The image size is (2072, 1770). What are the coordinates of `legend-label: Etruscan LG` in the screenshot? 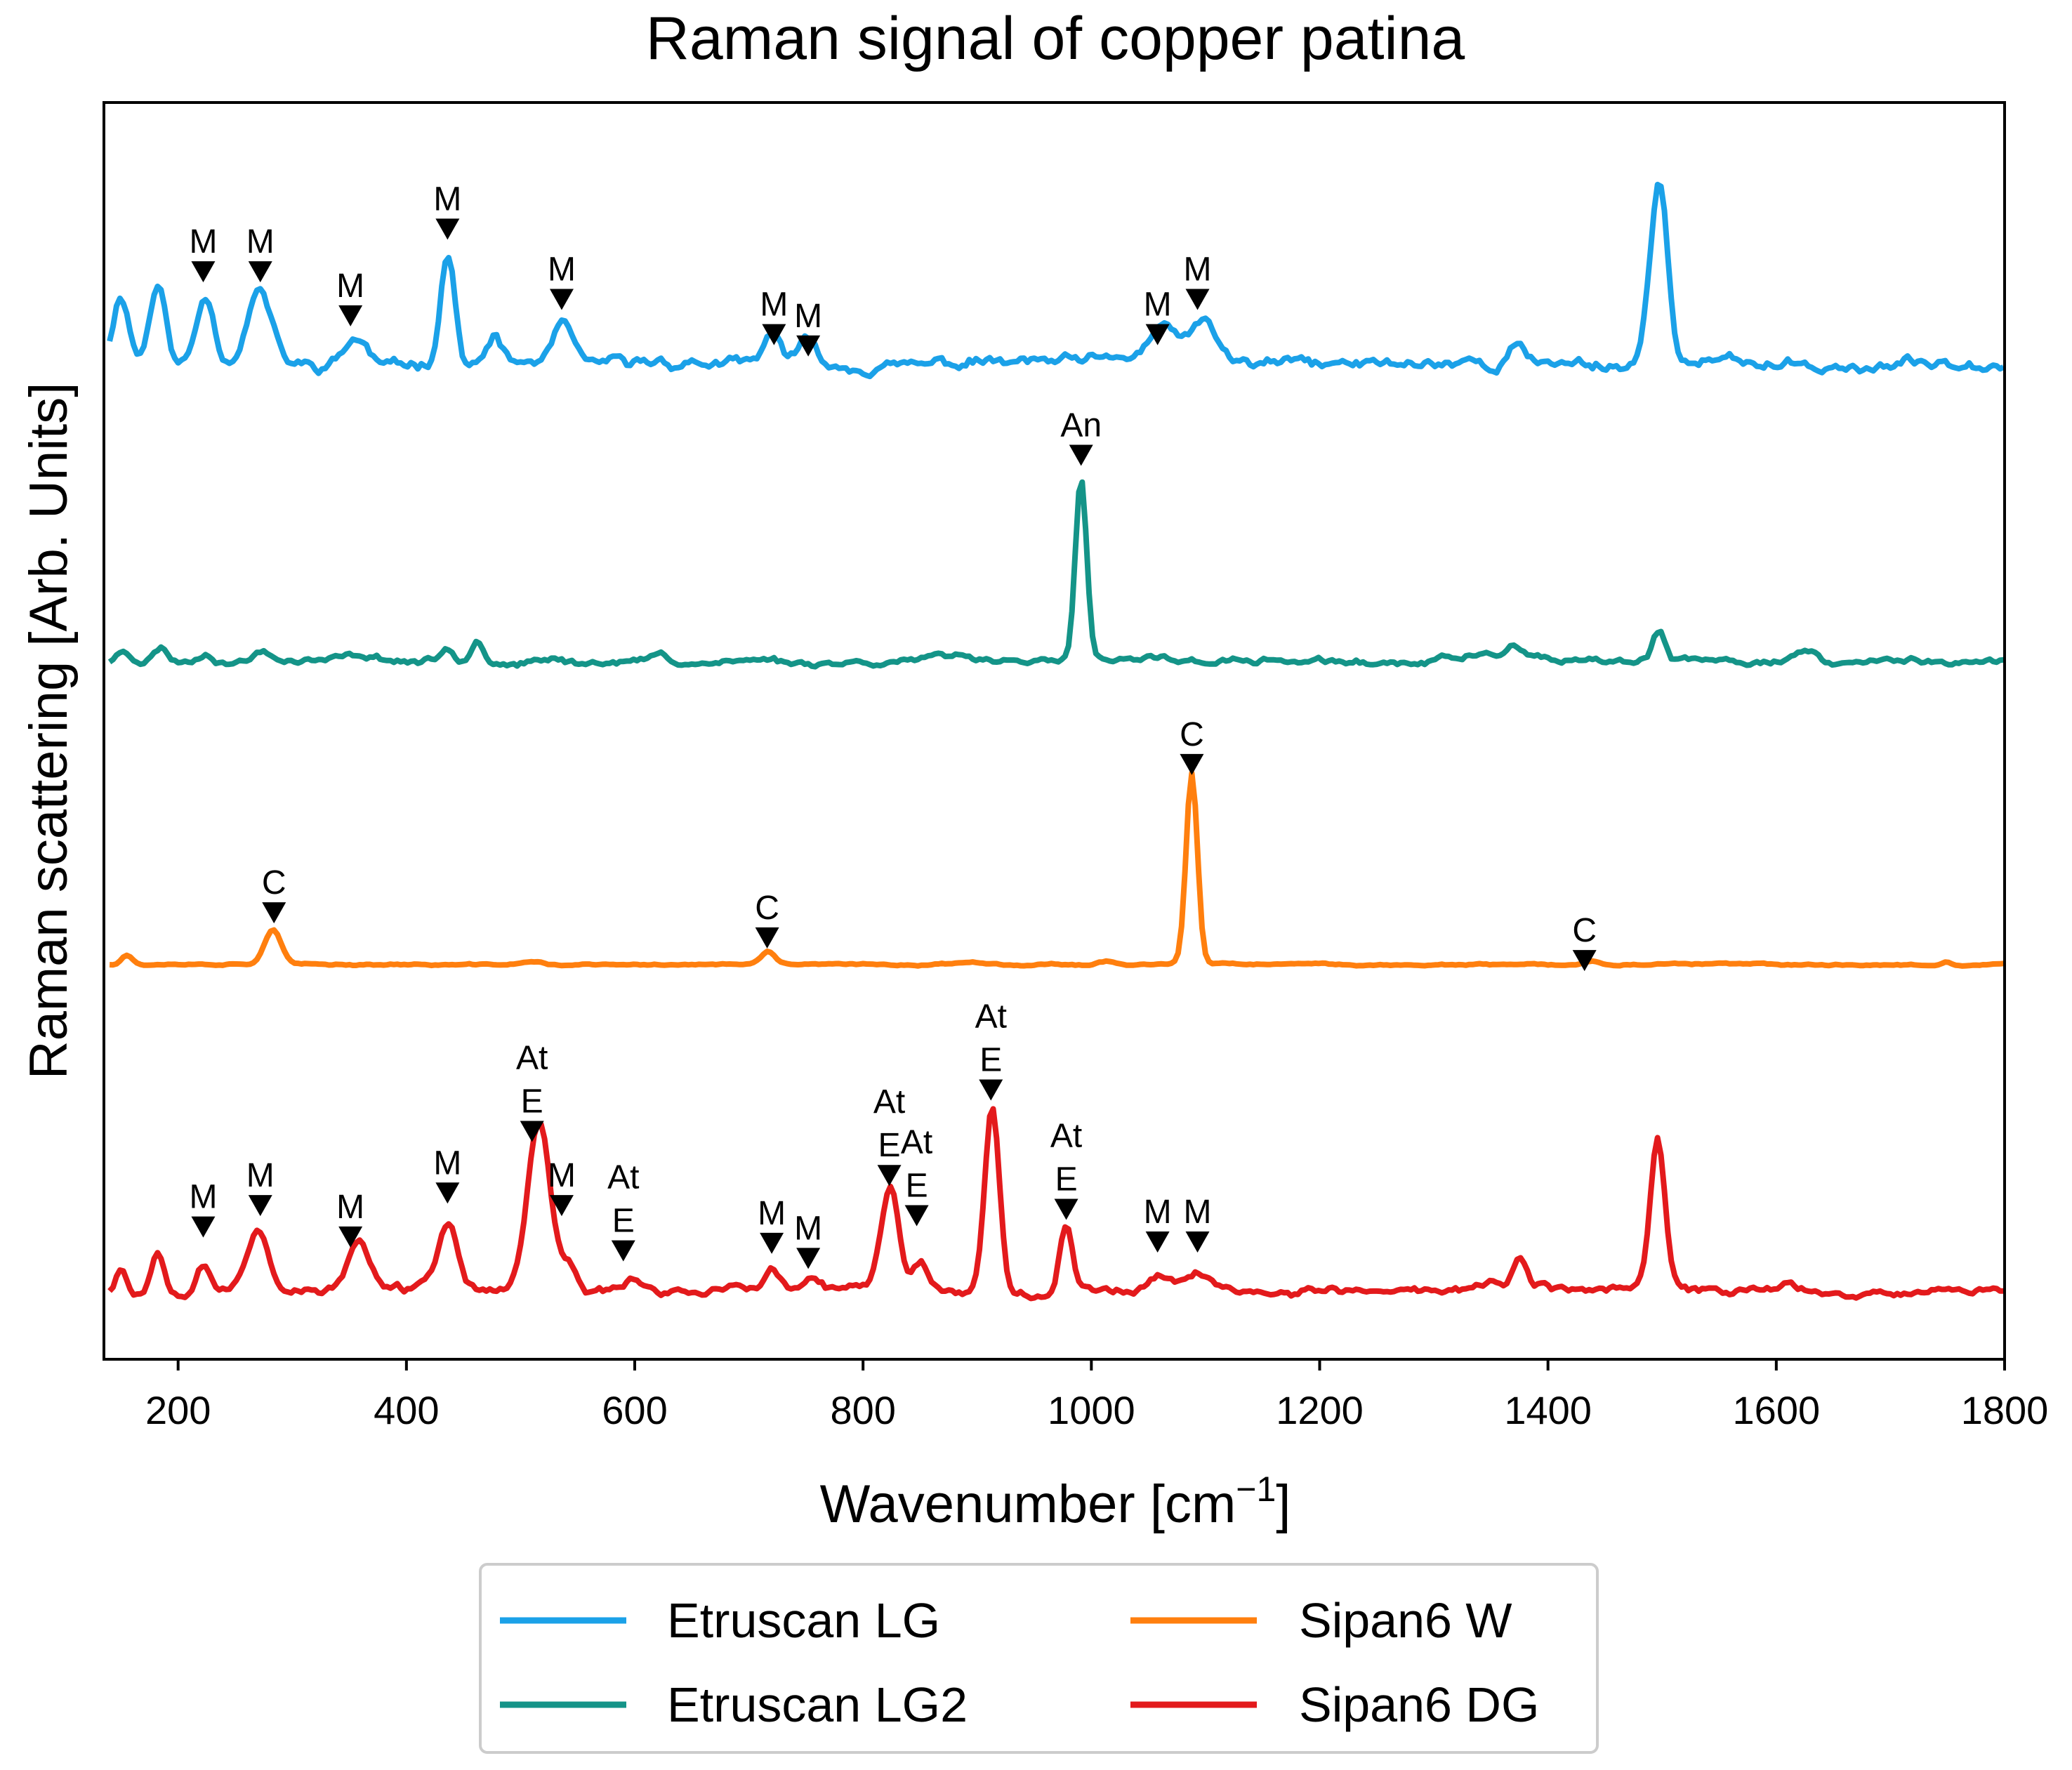 It's located at (803, 1620).